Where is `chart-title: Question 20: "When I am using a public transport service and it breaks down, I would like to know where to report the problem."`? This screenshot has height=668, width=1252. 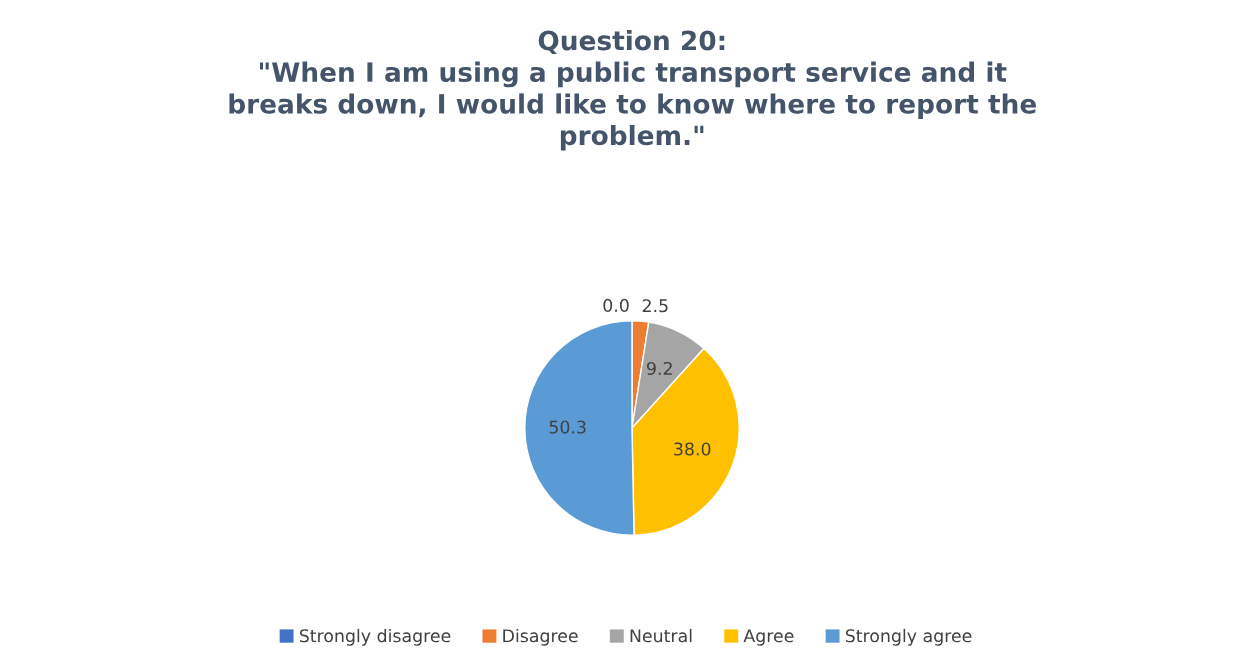
chart-title: Question 20: "When I am using a public transport service and it breaks down, I would like to know where to report the problem." is located at coordinates (632, 90).